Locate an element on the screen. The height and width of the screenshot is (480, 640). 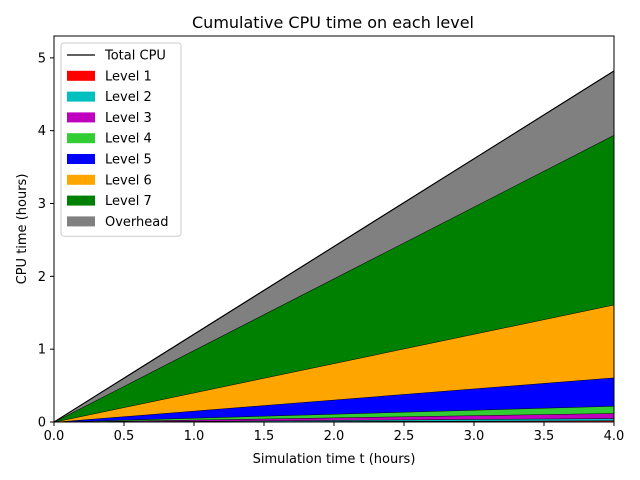
legend-label-overhead: Overhead is located at coordinates (137, 222).